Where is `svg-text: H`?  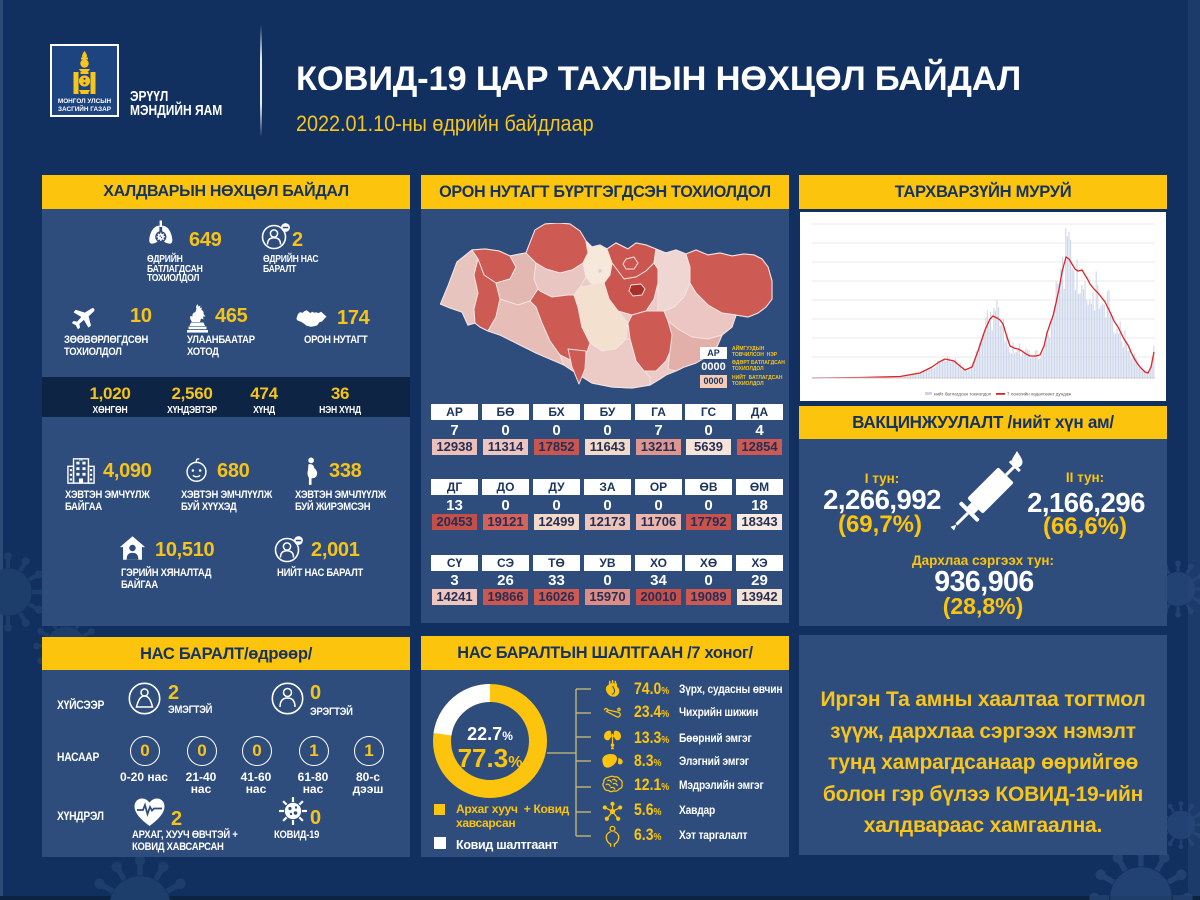
svg-text: H is located at coordinates (81, 459).